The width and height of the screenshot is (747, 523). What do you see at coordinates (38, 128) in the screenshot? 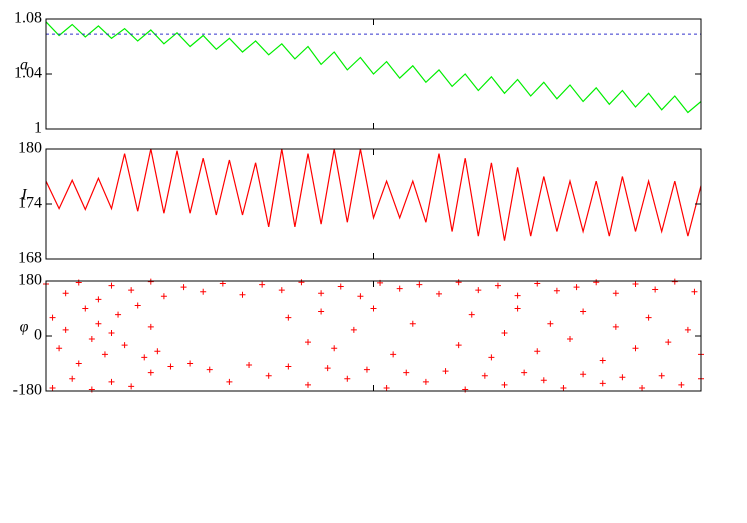
I see `y-tick-label: 1` at bounding box center [38, 128].